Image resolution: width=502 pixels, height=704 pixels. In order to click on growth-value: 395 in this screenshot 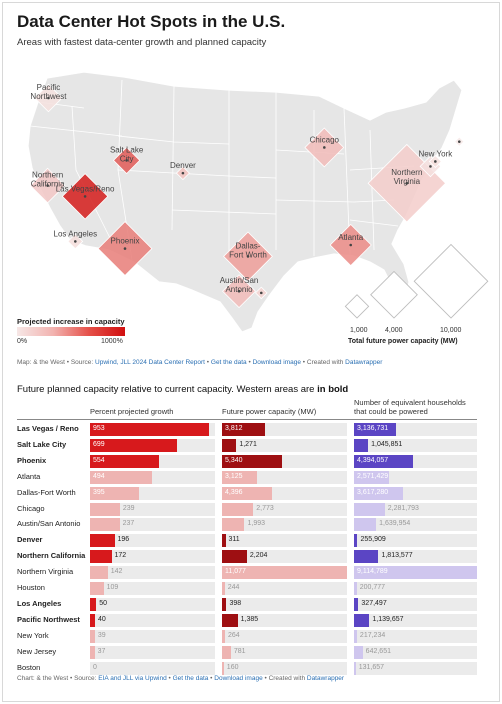, I will do `click(99, 492)`.